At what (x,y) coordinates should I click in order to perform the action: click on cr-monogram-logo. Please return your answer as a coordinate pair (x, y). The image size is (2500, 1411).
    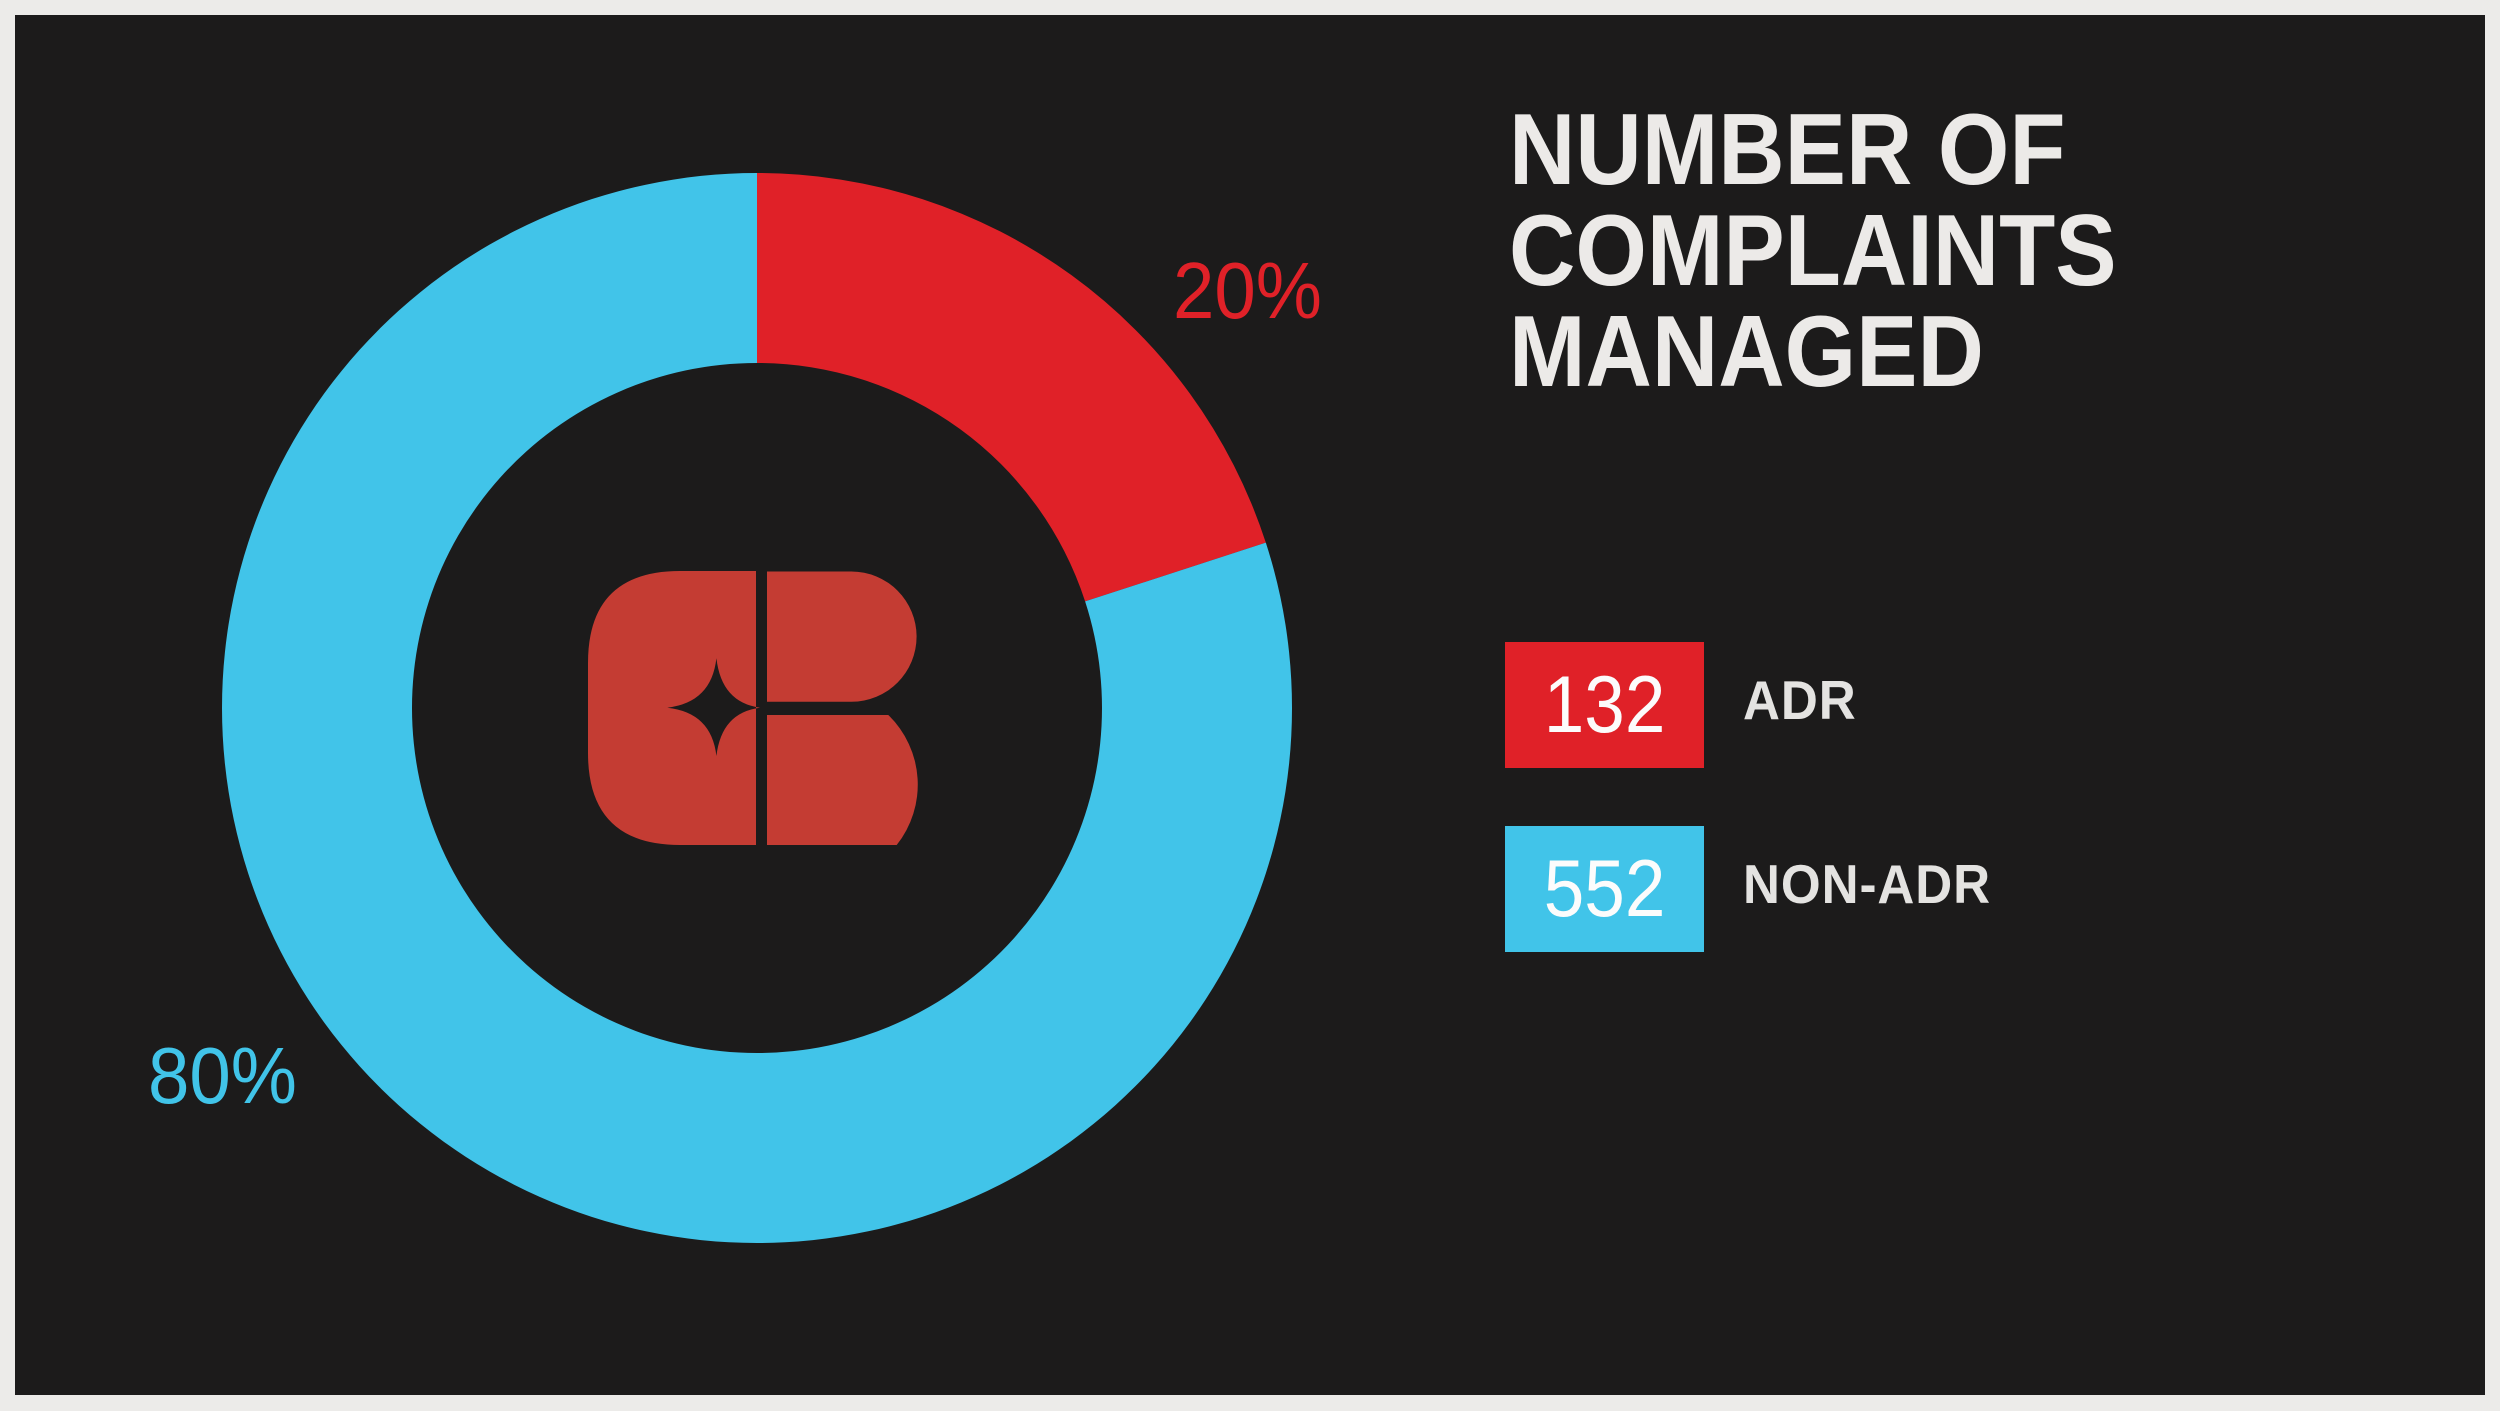
    Looking at the image, I should click on (753, 708).